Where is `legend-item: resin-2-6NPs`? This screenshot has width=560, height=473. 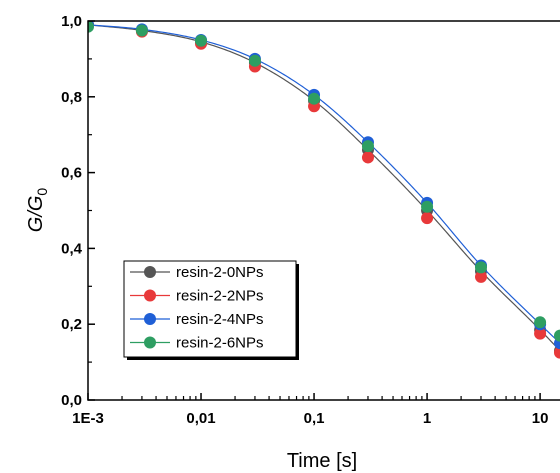
legend-item: resin-2-6NPs is located at coordinates (197, 343).